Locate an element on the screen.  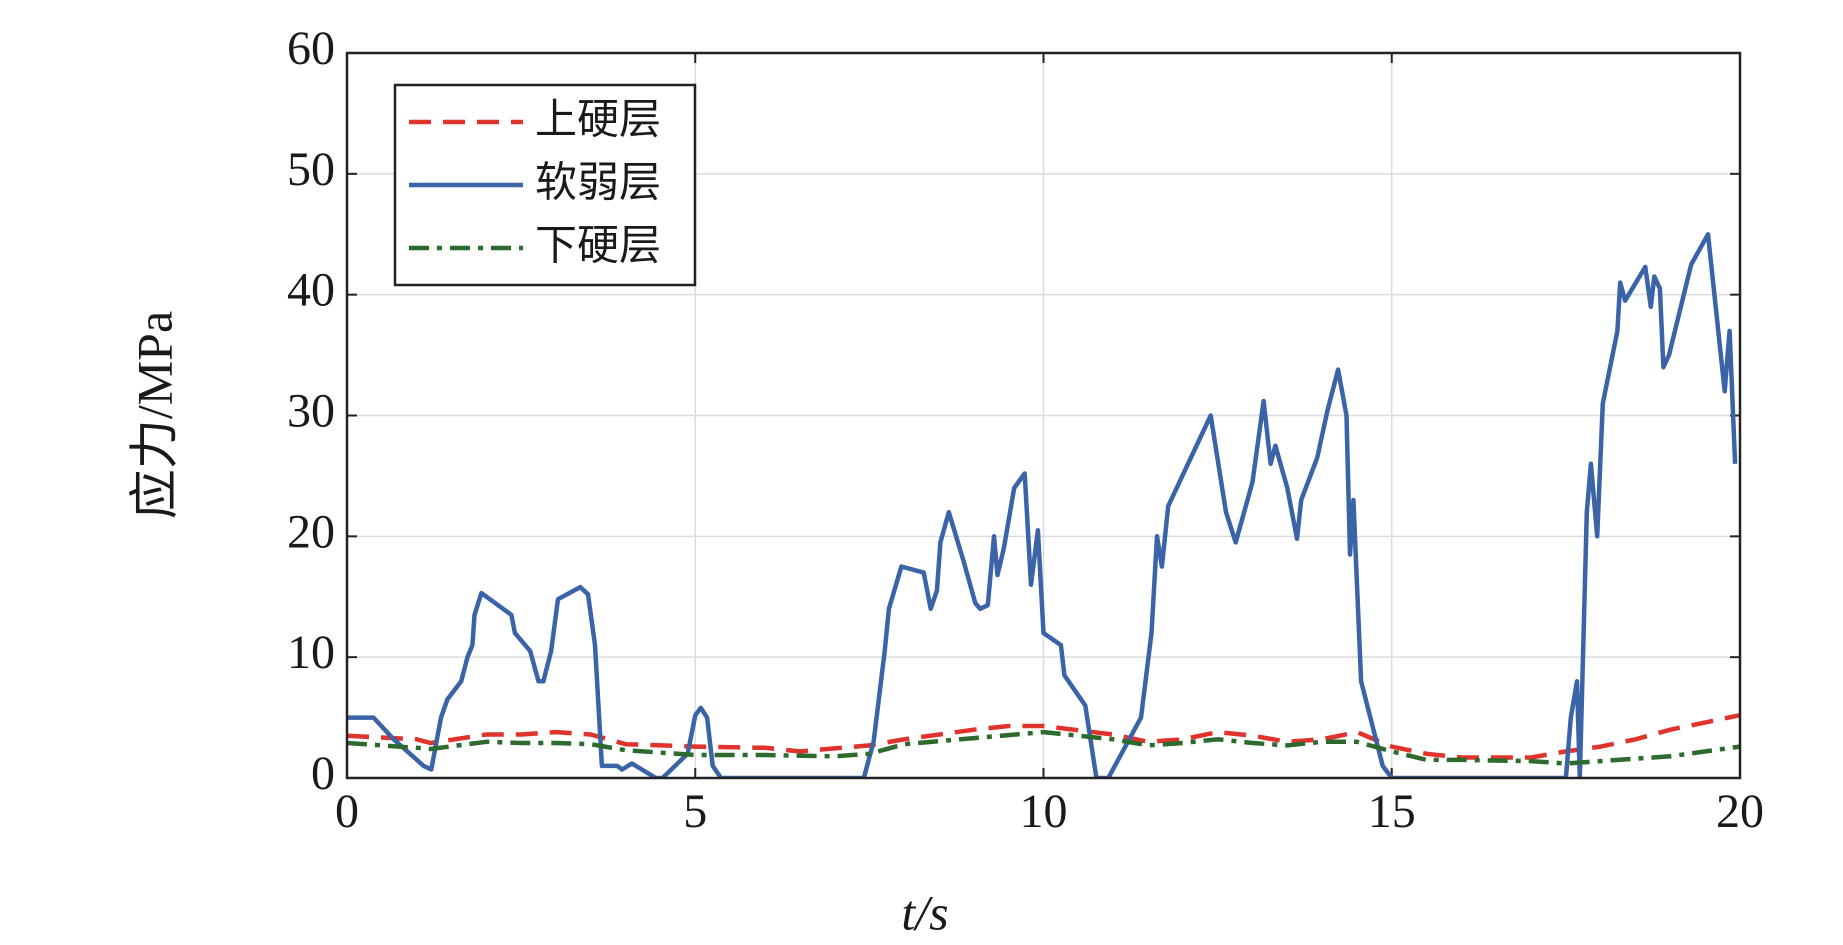
x-tick-label: 15 is located at coordinates (1392, 811).